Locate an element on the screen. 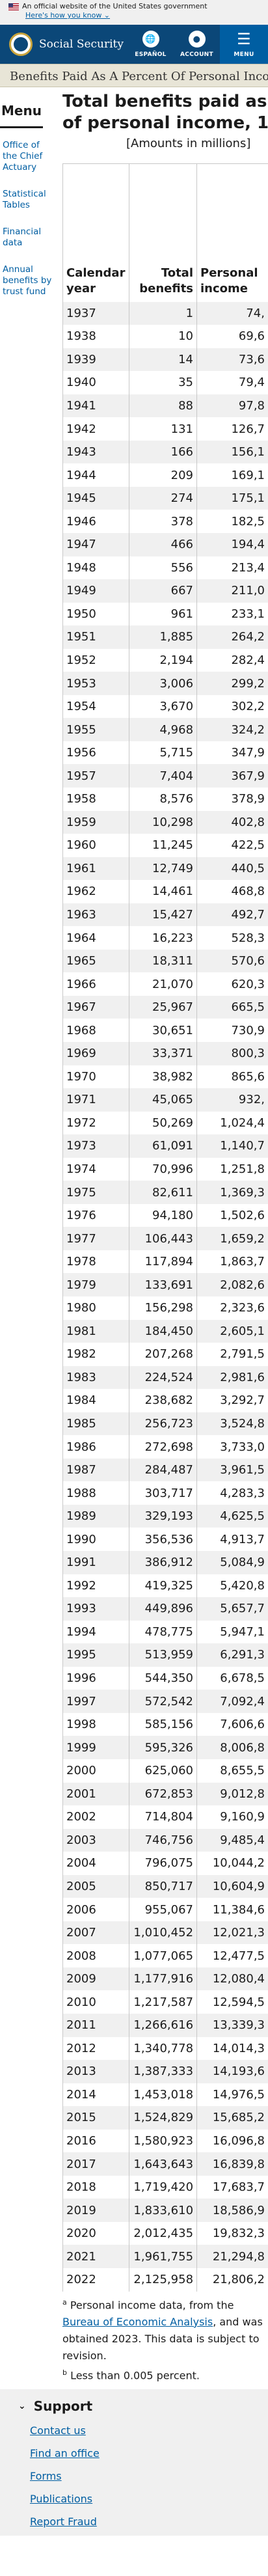  cell-income: 7,606,6 is located at coordinates (232, 1724).